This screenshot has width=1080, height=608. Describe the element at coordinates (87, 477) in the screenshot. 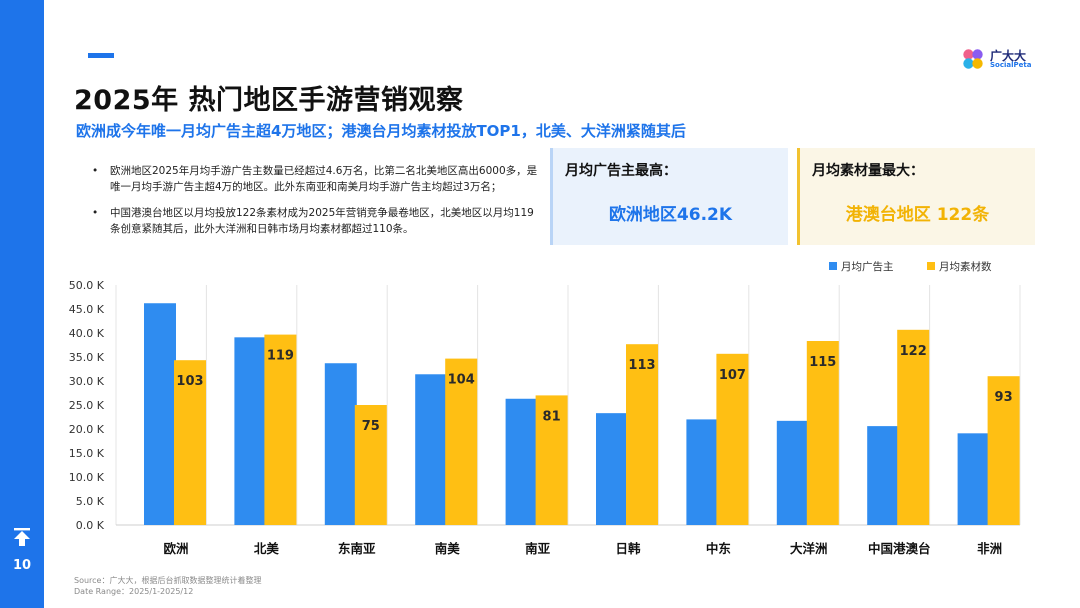

I see `y-tick-label: 10.0 K` at that location.